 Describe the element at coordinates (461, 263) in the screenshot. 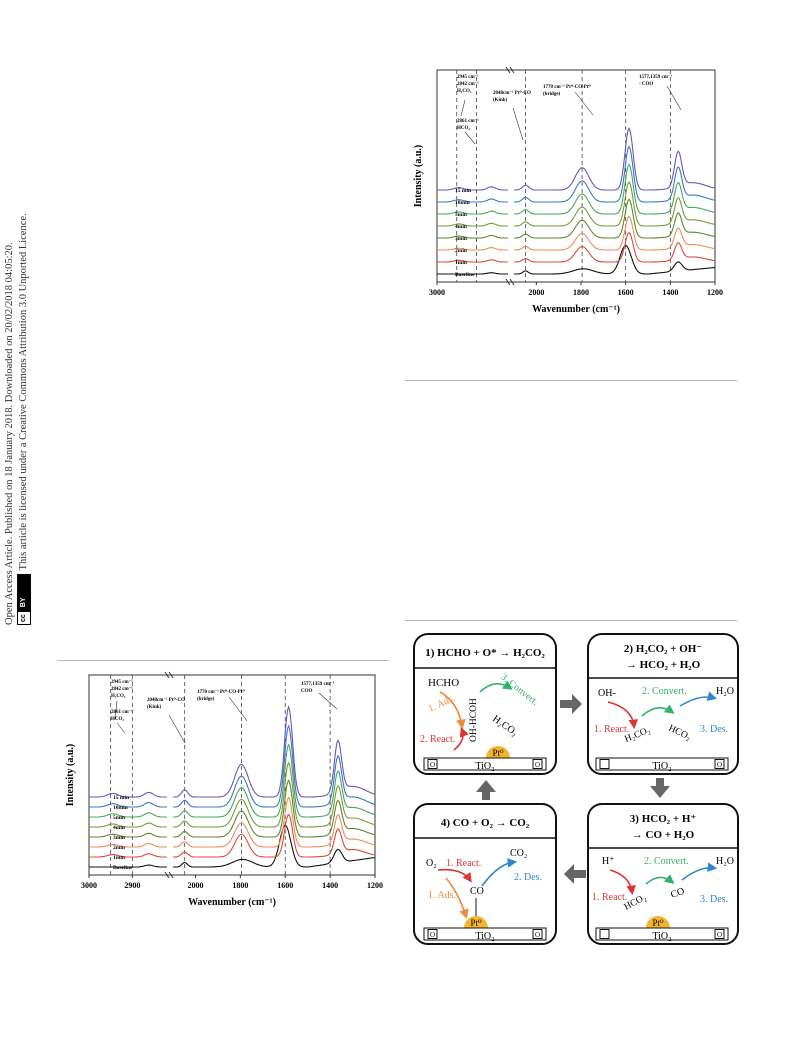

I see `series-label: 1min` at that location.